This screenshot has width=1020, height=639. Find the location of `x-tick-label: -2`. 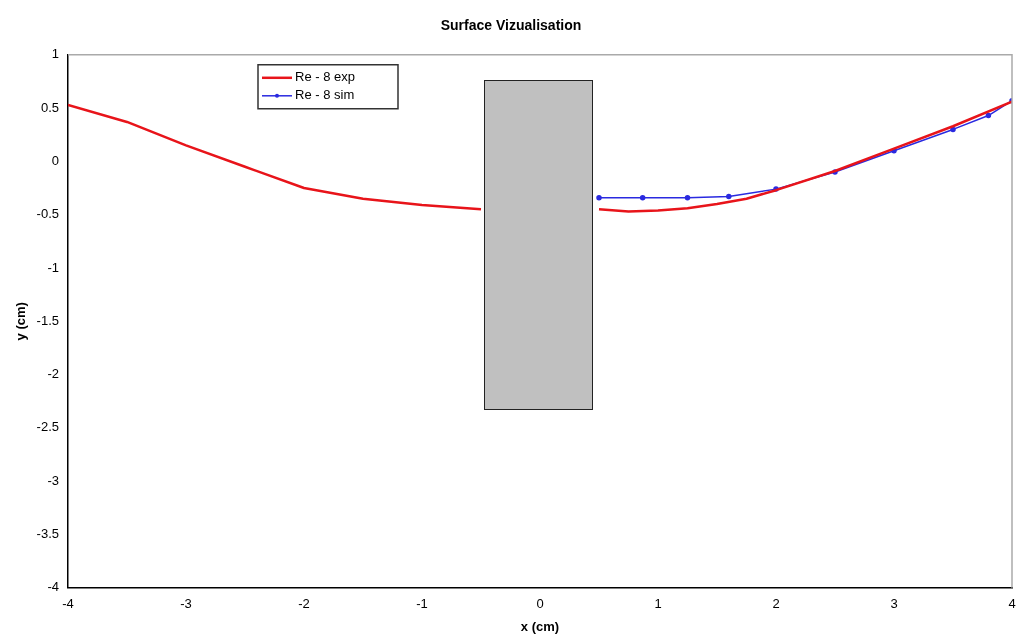

x-tick-label: -2 is located at coordinates (304, 604).